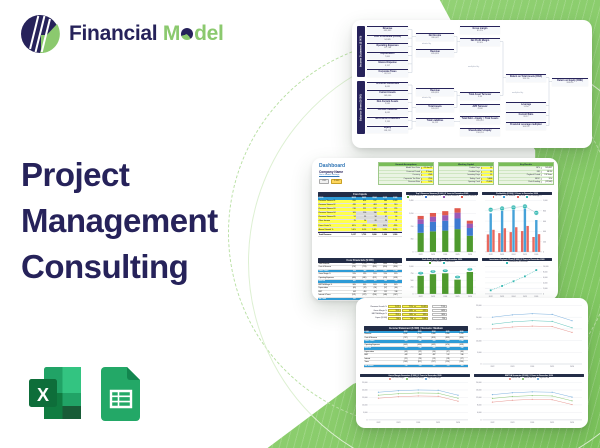  I want to click on cell: (111), so click(419, 362).